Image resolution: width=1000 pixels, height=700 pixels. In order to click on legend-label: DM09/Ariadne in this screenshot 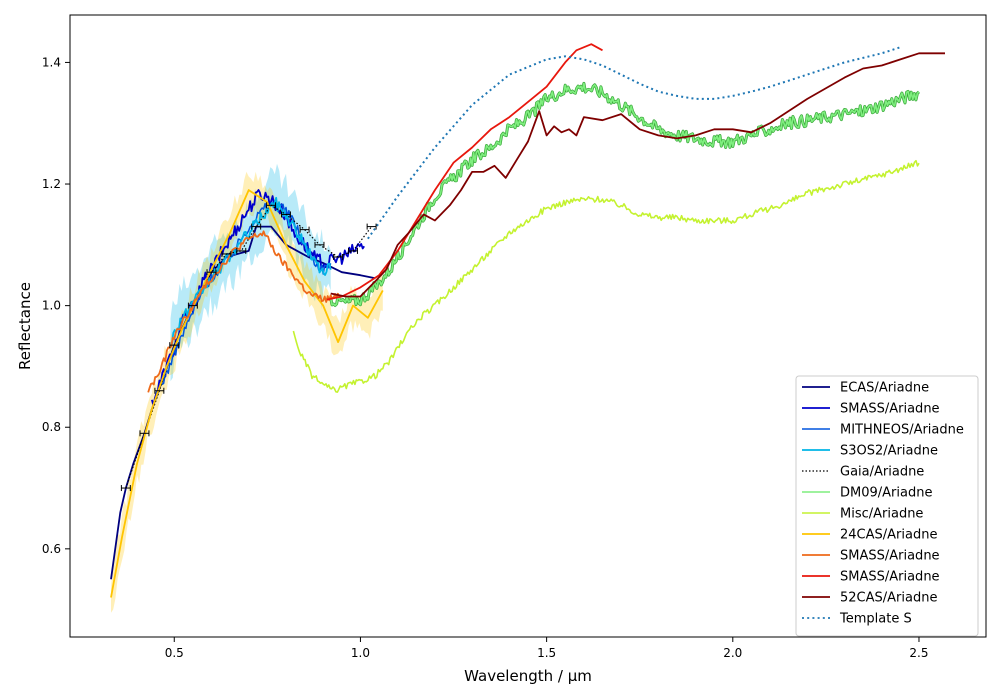, I will do `click(886, 493)`.